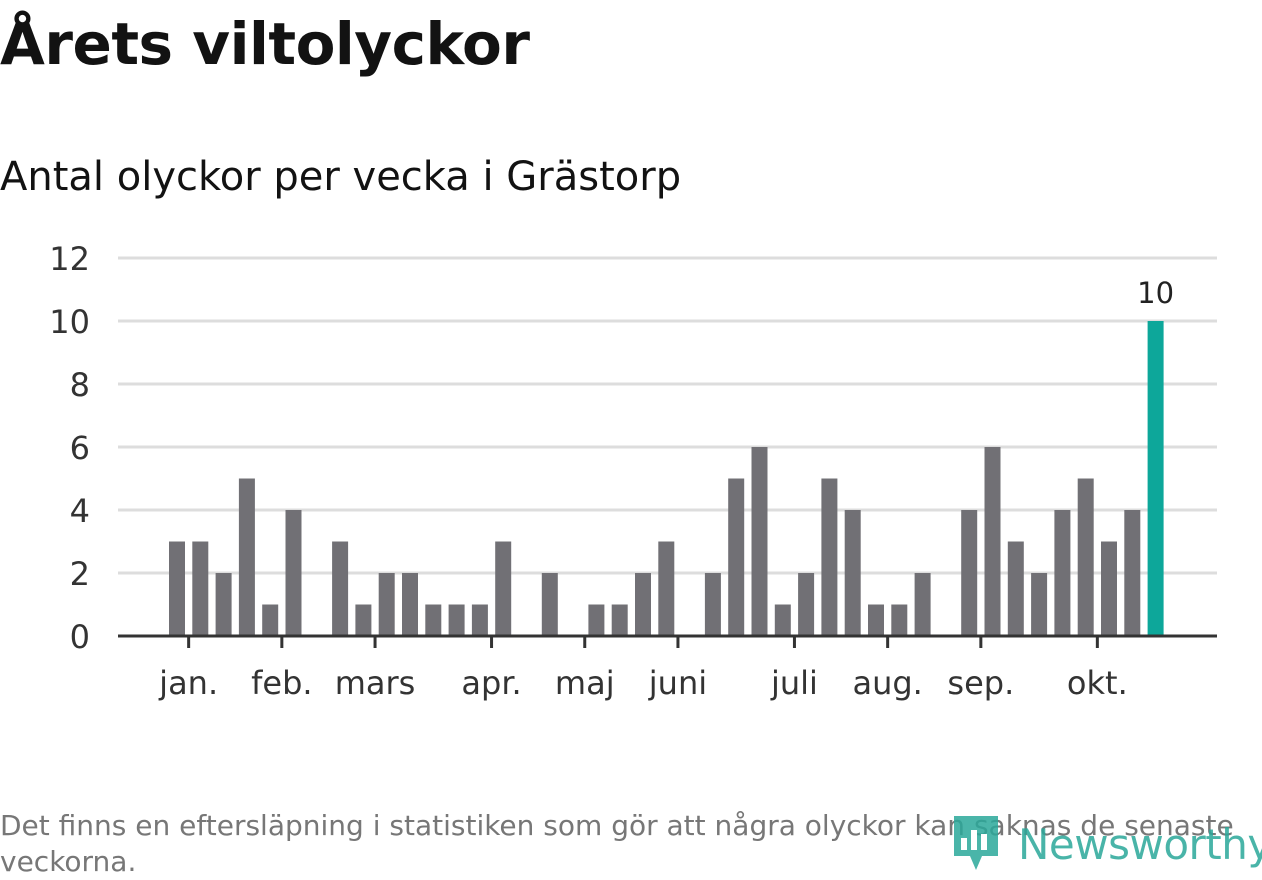 The image size is (1262, 880). Describe the element at coordinates (188, 683) in the screenshot. I see `x-tick-label: jan.` at that location.